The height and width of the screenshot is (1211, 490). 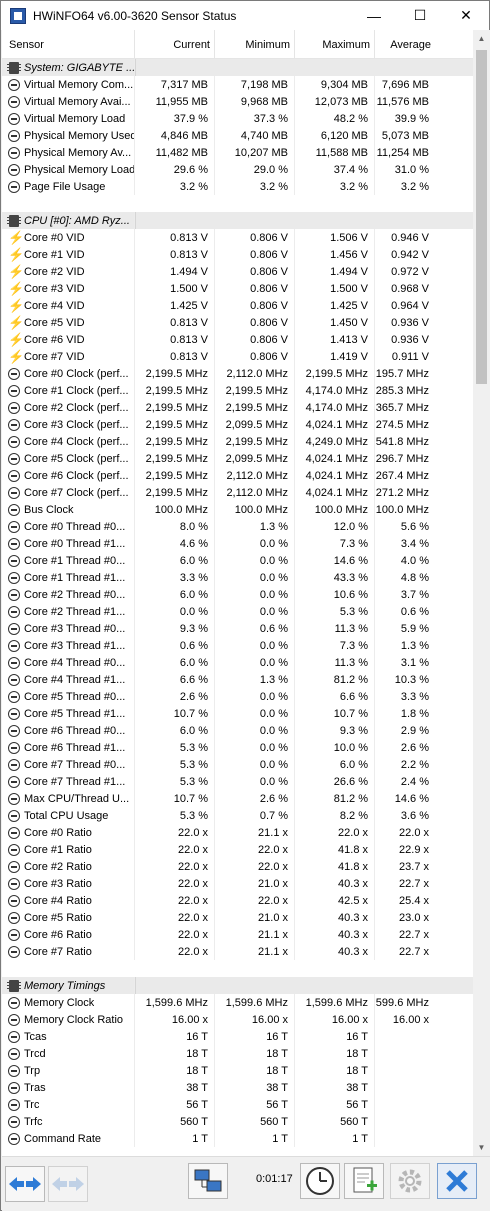 I want to click on sensor-gauge-icon, so click(x=14, y=152).